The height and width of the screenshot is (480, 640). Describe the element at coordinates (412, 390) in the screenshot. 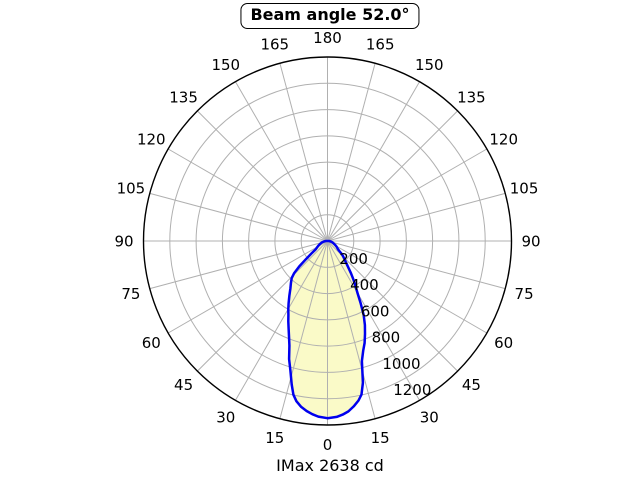

I see `r-tick-label: 1200` at that location.